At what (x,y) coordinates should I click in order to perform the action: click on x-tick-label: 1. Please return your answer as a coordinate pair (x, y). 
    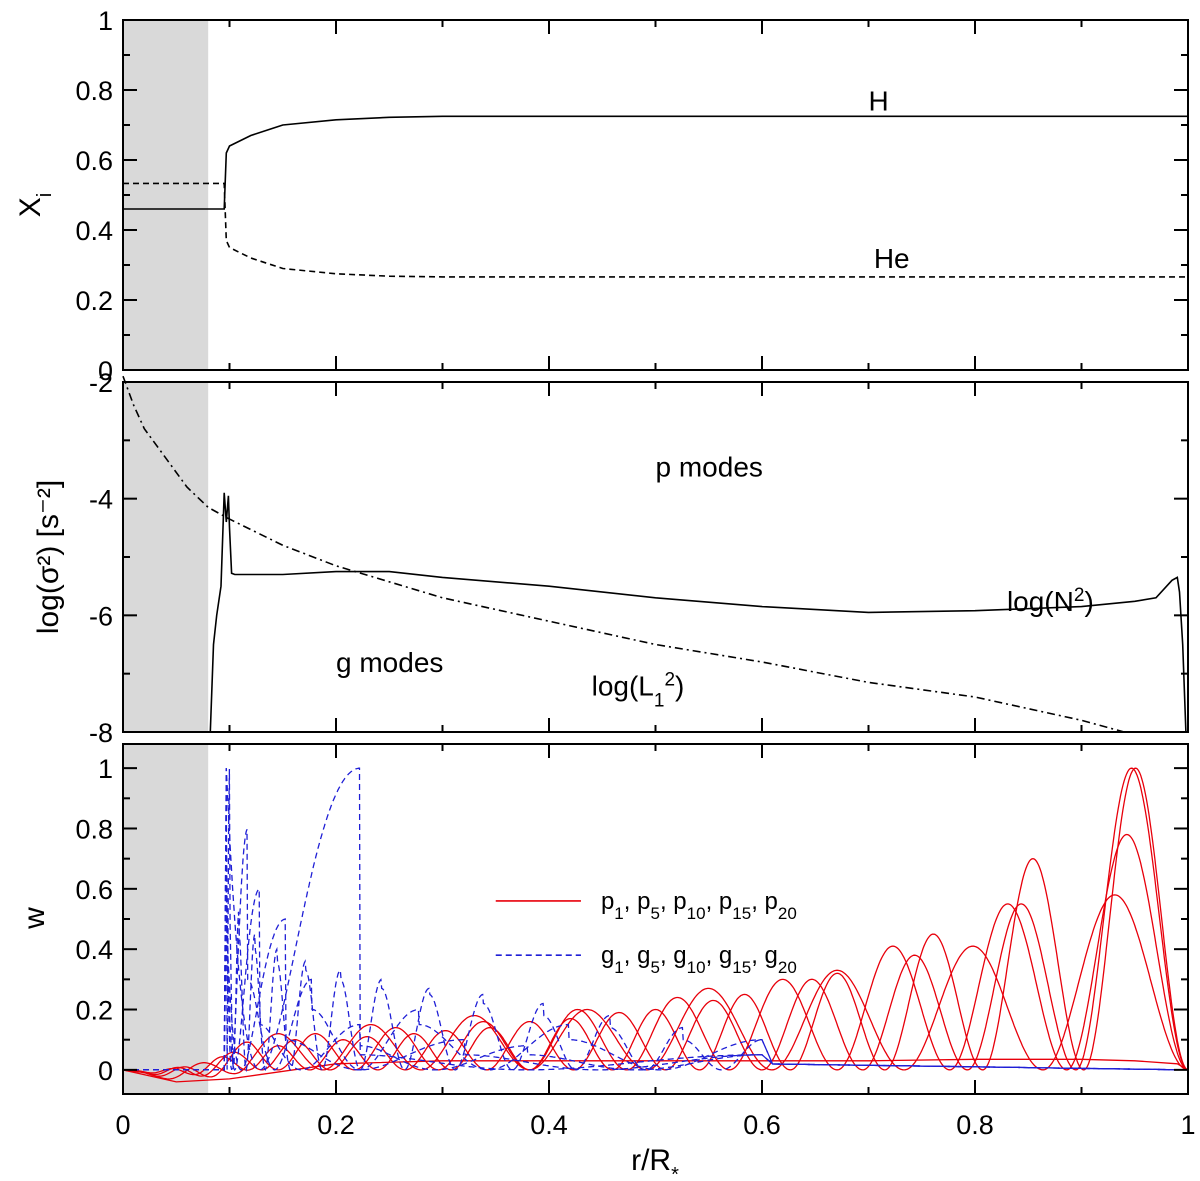
    Looking at the image, I should click on (1187, 1125).